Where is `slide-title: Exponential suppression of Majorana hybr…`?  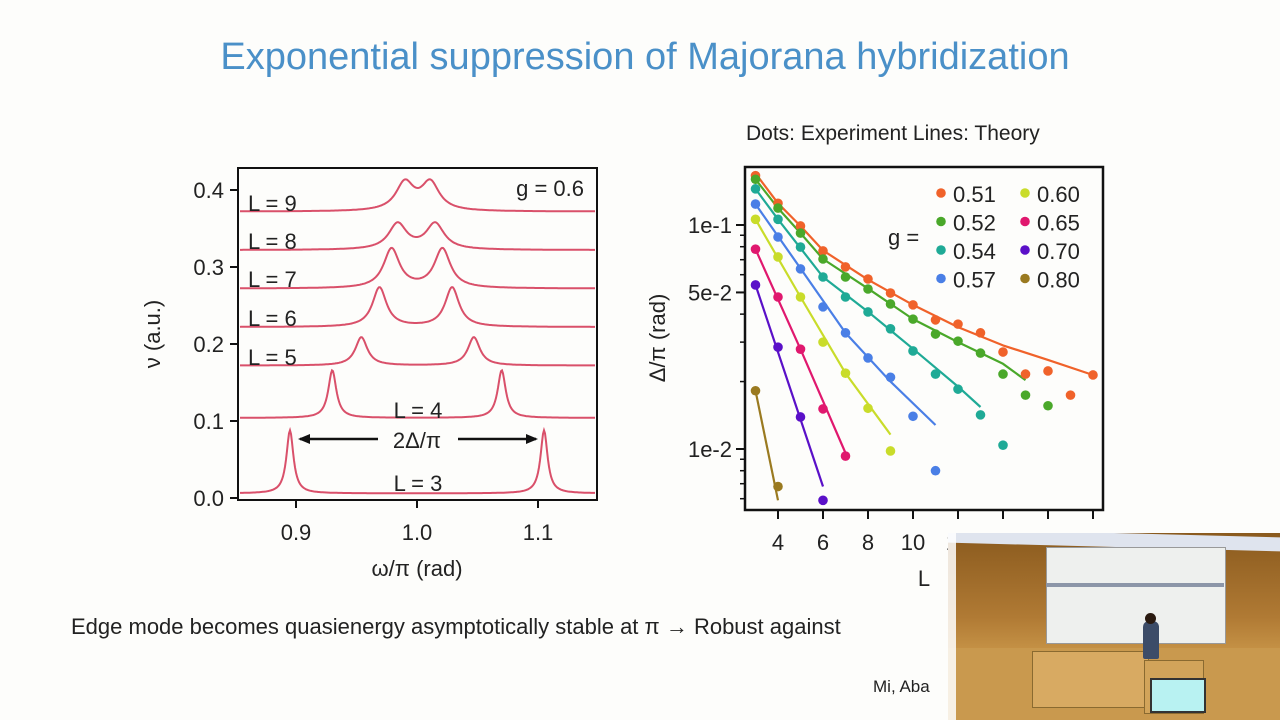 slide-title: Exponential suppression of Majorana hybr… is located at coordinates (645, 57).